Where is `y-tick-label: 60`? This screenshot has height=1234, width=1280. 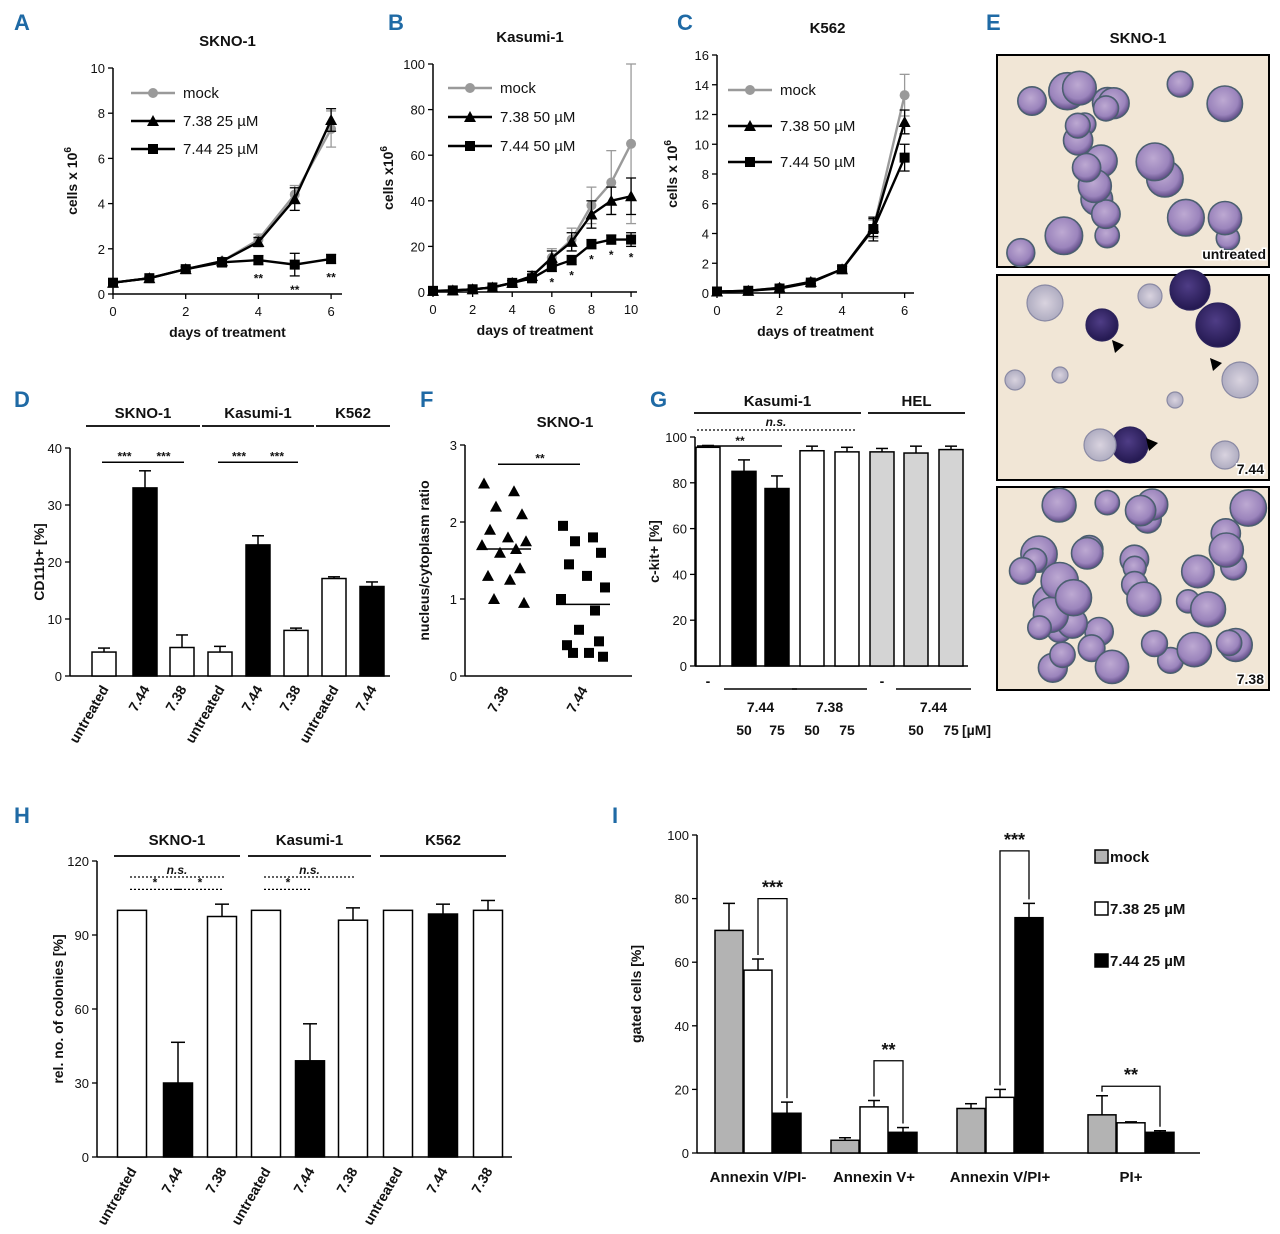
y-tick-label: 60 is located at coordinates (680, 529).